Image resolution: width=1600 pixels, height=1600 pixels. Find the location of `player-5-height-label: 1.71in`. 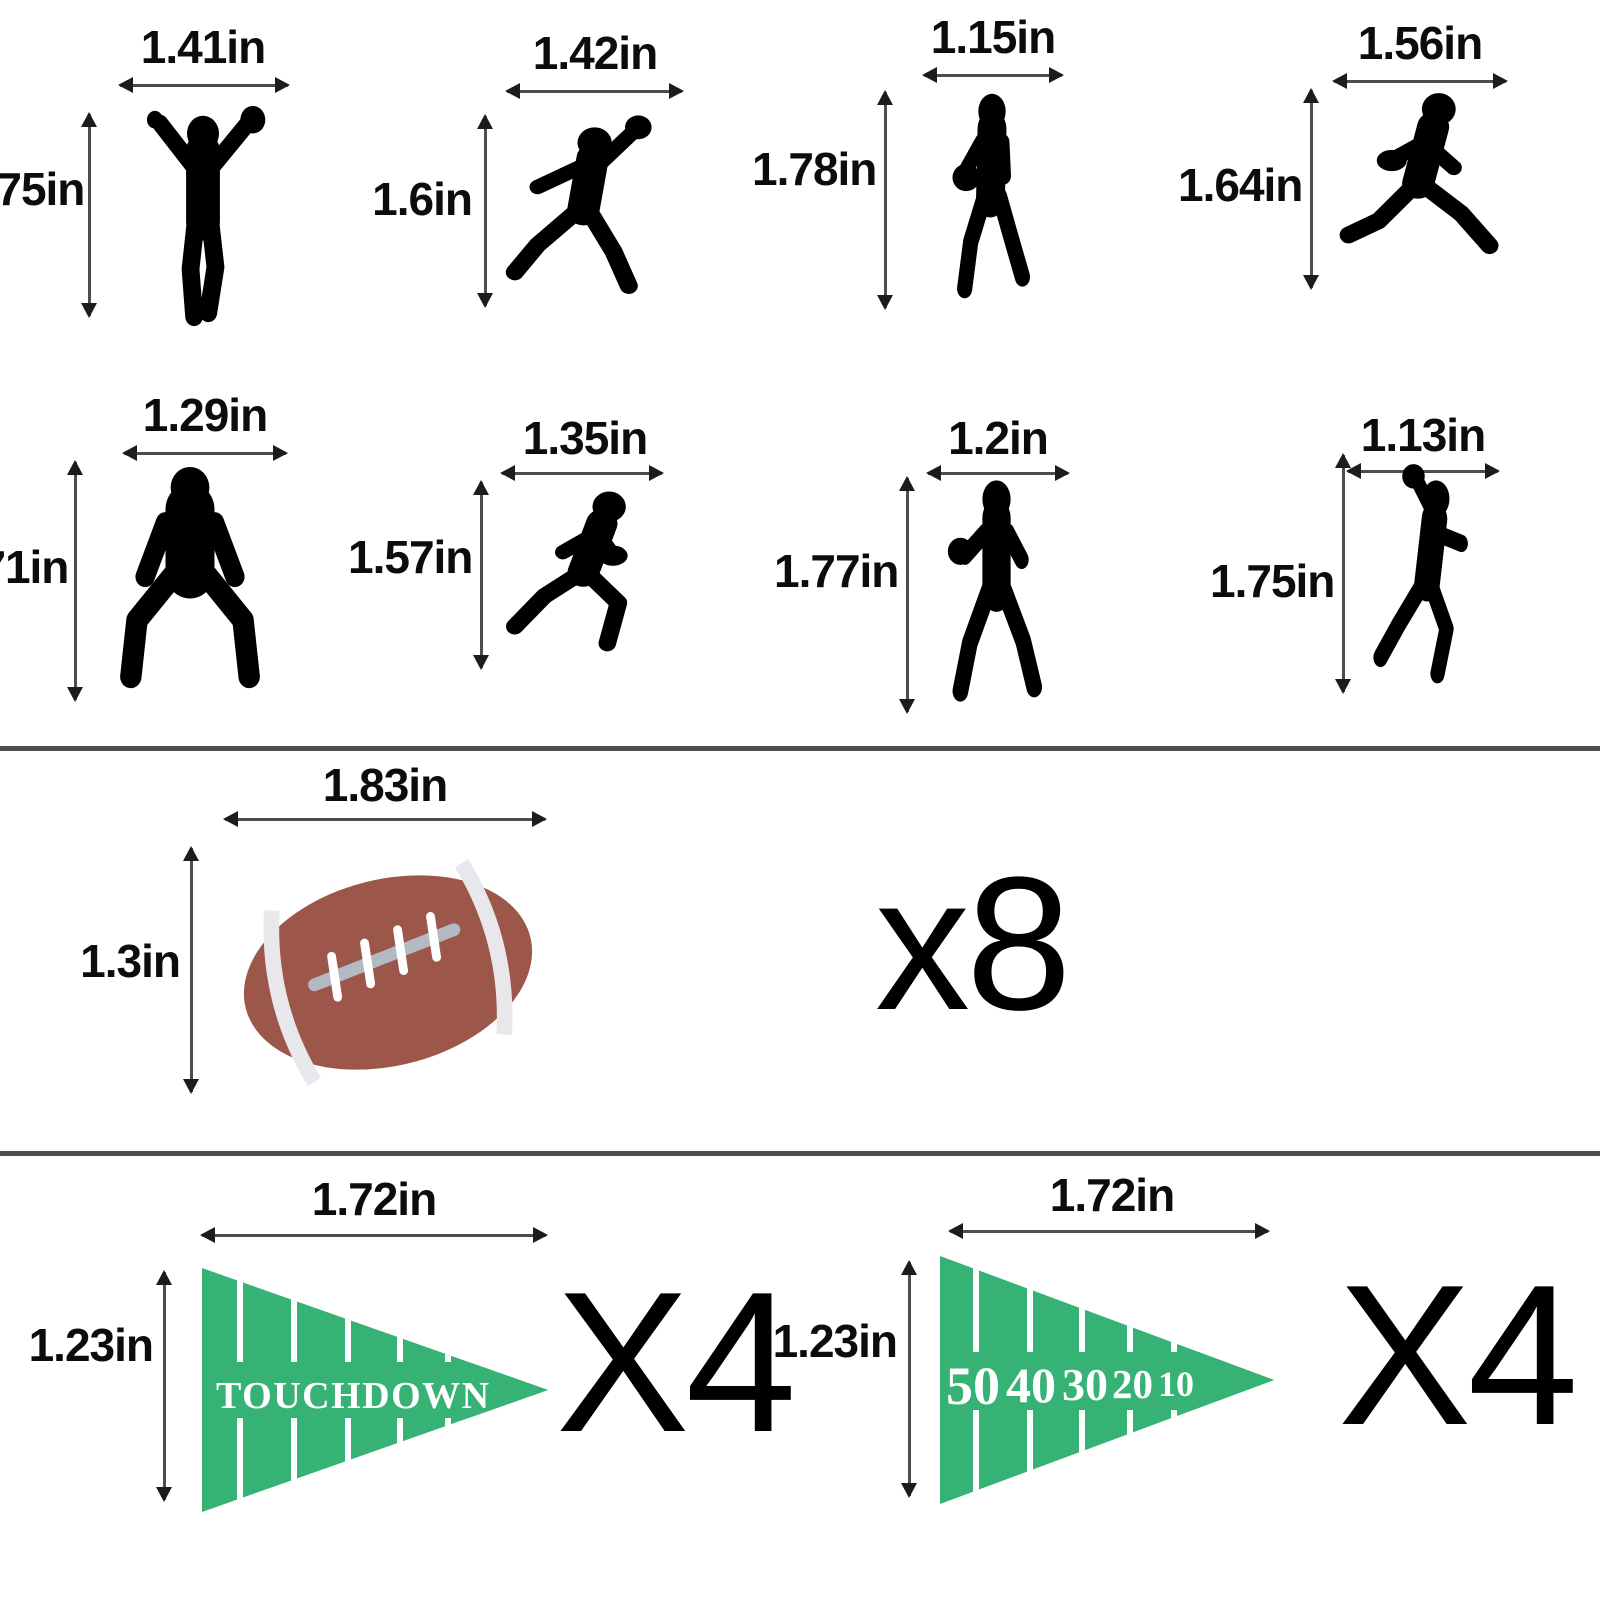

player-5-height-label: 1.71in is located at coordinates (34, 567).